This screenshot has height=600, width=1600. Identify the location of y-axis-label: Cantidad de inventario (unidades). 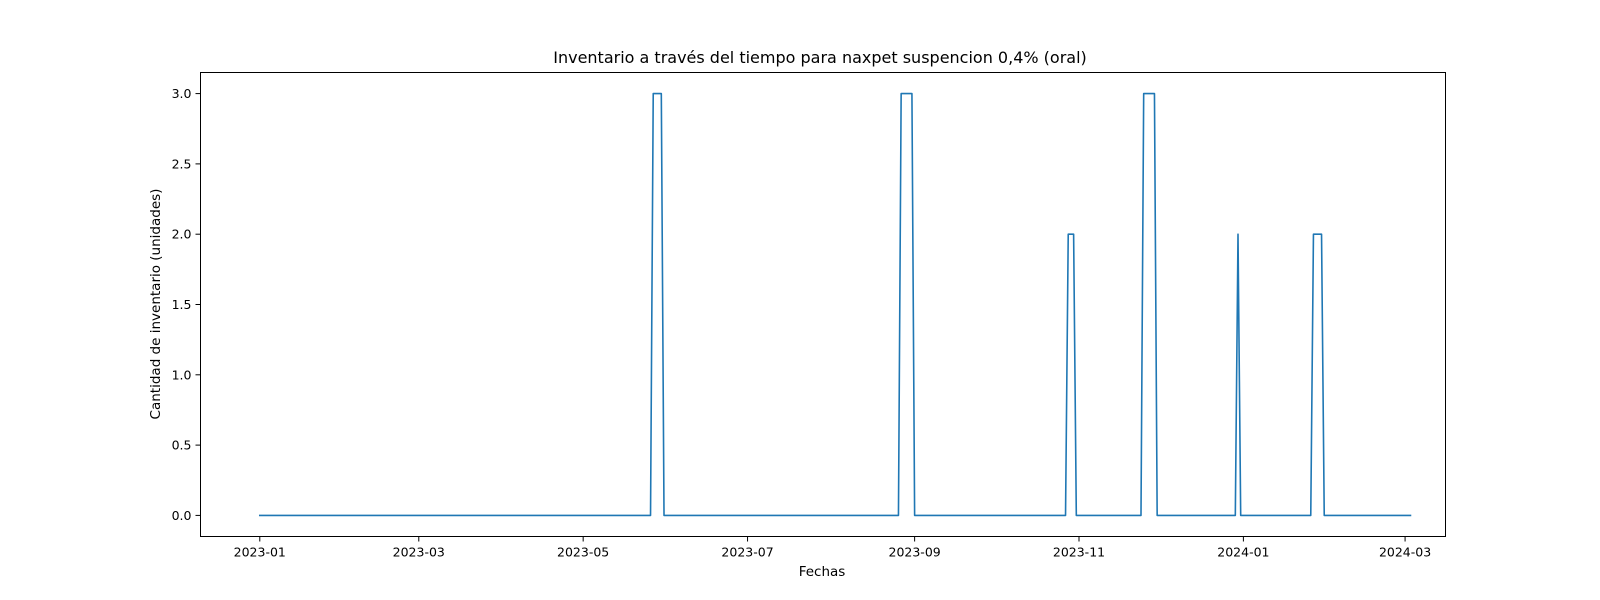
(156, 304).